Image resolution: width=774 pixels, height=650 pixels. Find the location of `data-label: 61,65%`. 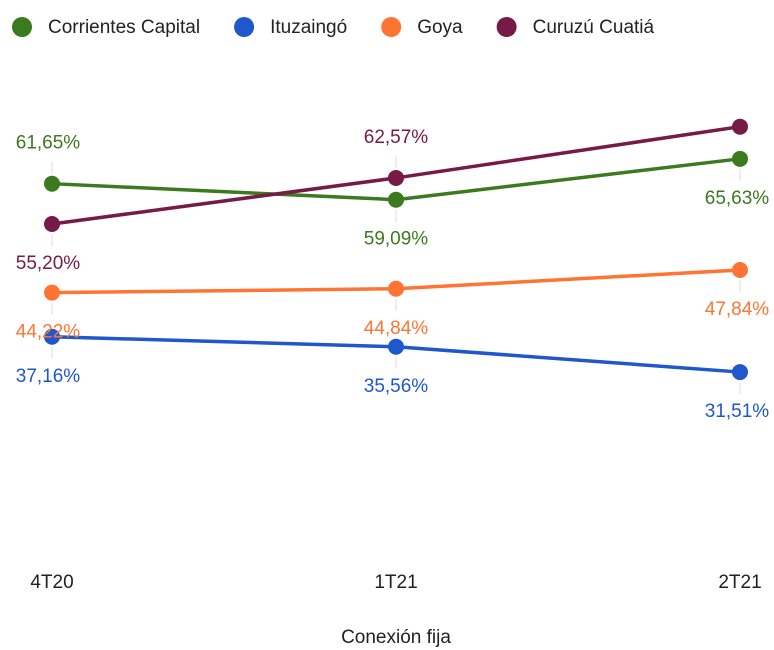

data-label: 61,65% is located at coordinates (48, 143).